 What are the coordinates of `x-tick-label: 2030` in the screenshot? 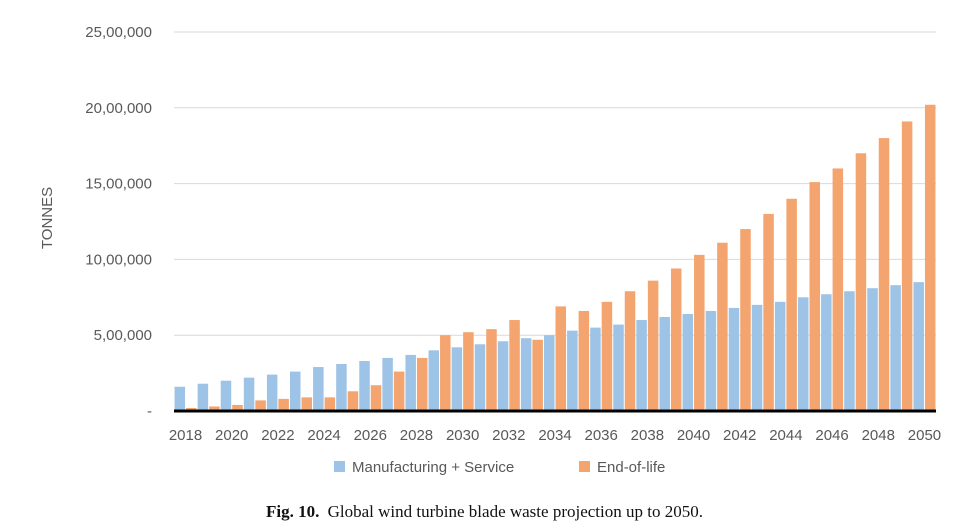 It's located at (462, 435).